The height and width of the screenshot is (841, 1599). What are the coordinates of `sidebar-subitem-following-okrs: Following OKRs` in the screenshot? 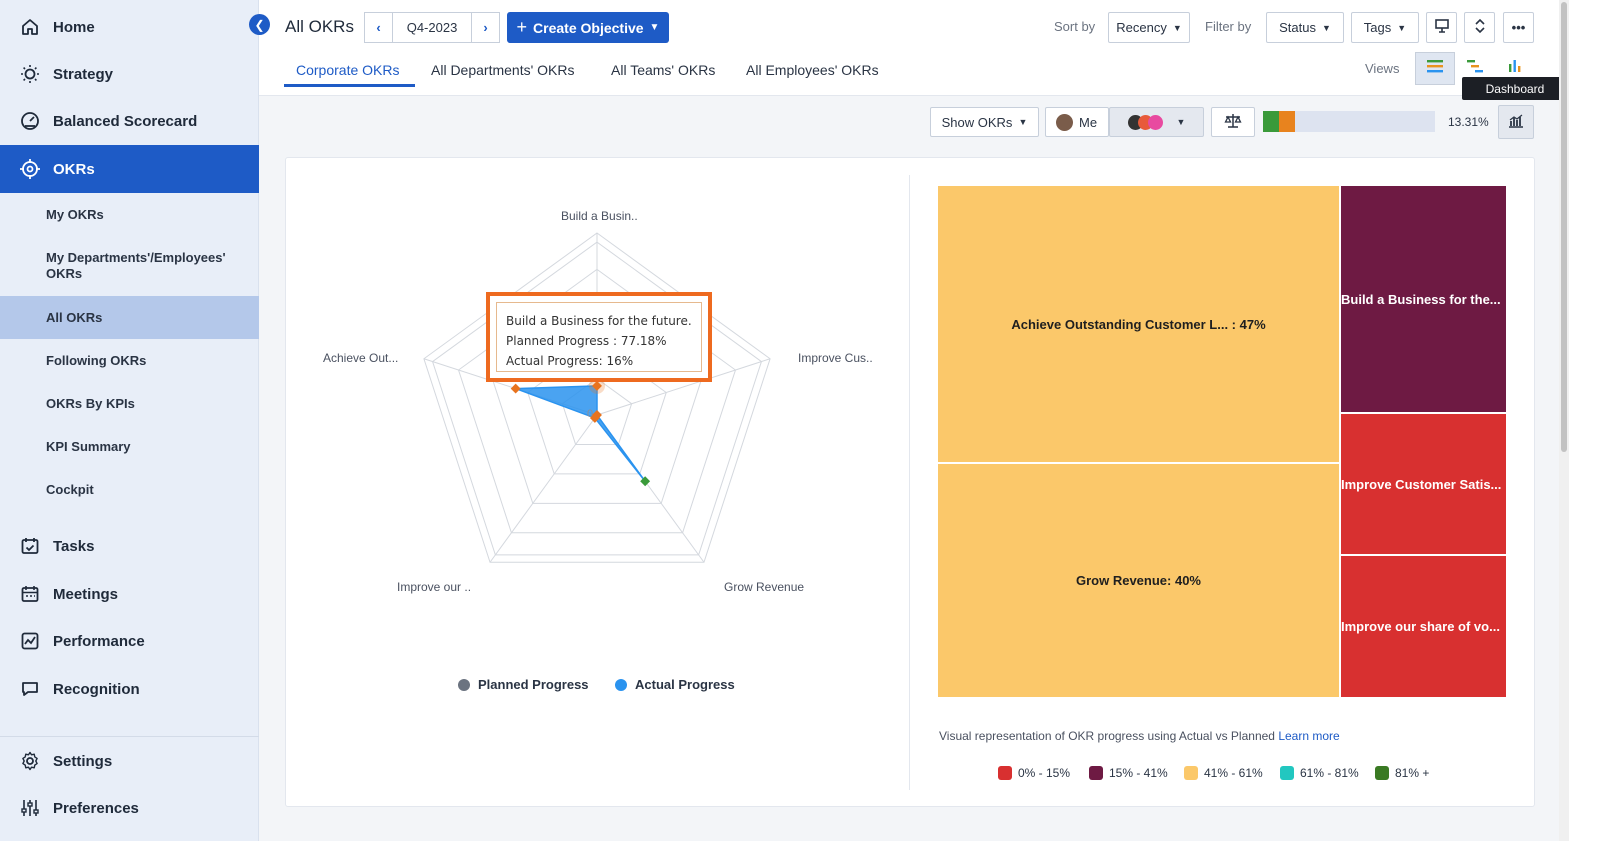 It's located at (129, 360).